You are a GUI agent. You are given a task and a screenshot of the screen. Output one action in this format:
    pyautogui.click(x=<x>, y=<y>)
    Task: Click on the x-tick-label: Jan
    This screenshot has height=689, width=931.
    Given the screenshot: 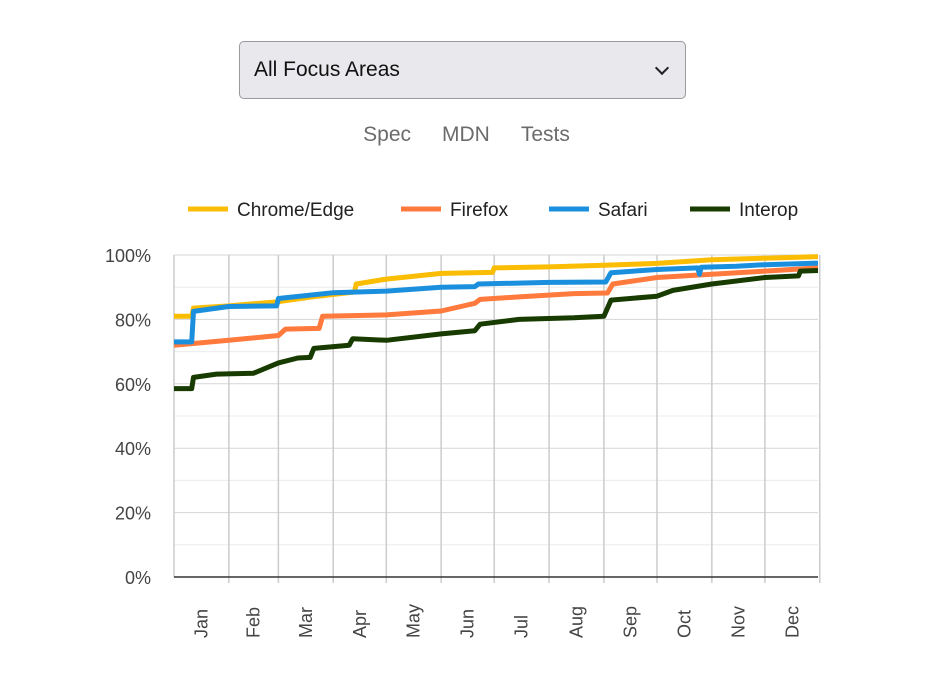 What is the action you would take?
    pyautogui.click(x=201, y=623)
    